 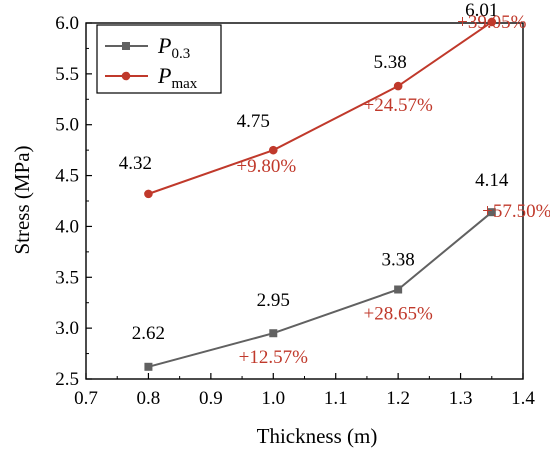 What do you see at coordinates (135, 163) in the screenshot?
I see `value-label: 4.32` at bounding box center [135, 163].